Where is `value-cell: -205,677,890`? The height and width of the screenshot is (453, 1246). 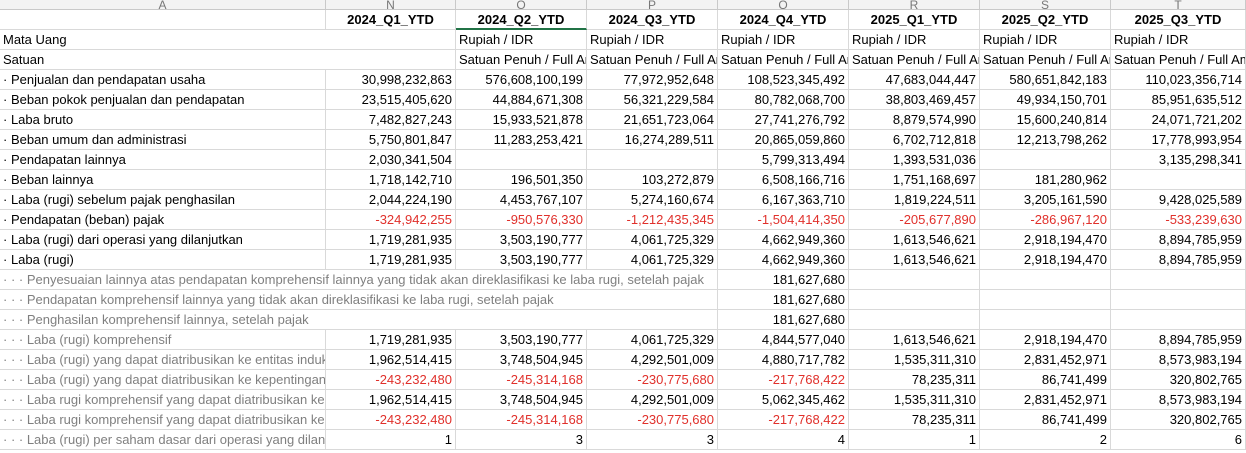
value-cell: -205,677,890 is located at coordinates (914, 220).